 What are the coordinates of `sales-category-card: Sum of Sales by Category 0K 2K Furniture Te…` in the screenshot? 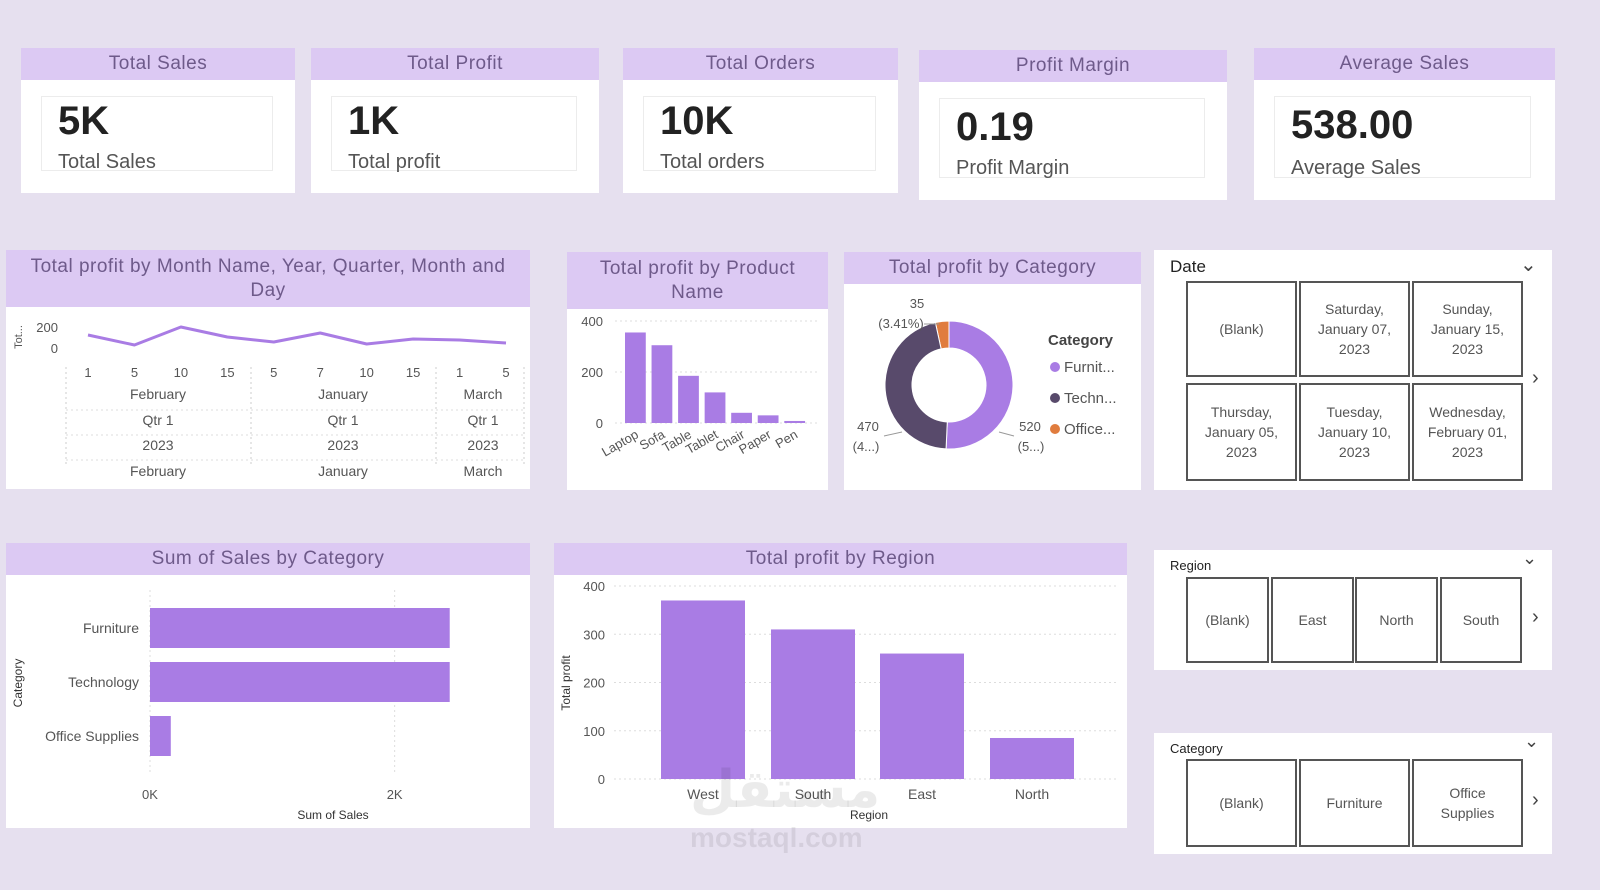 It's located at (268, 685).